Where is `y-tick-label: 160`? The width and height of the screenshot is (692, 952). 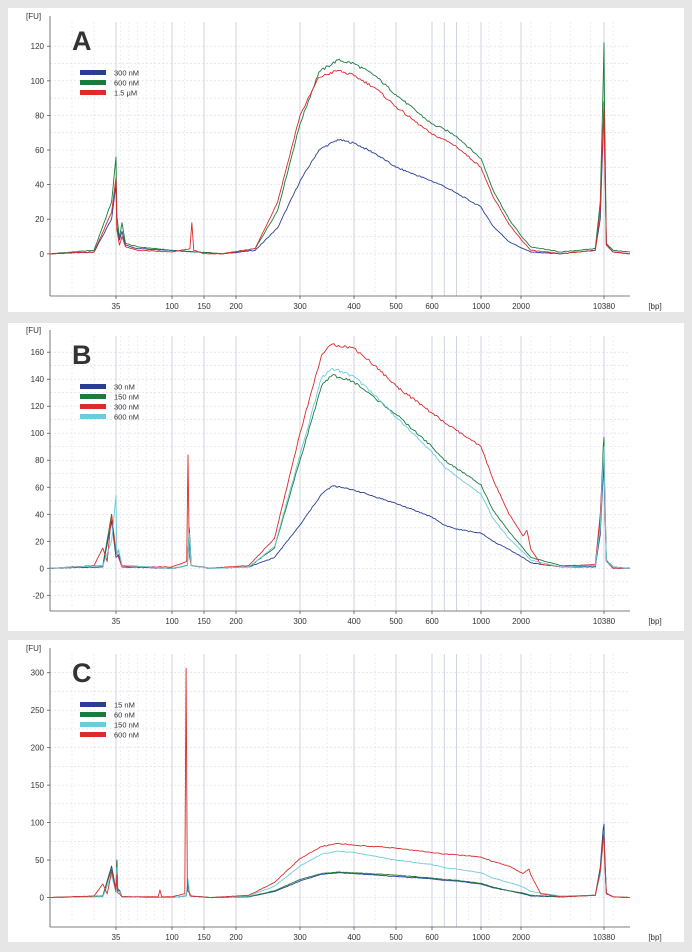
y-tick-label: 160 is located at coordinates (38, 352).